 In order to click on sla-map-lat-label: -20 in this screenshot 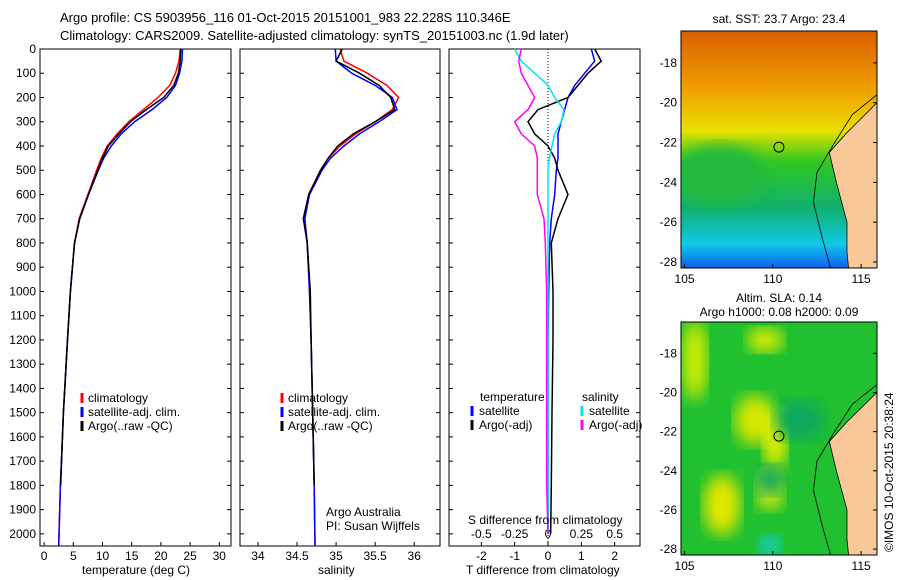, I will do `click(669, 392)`.